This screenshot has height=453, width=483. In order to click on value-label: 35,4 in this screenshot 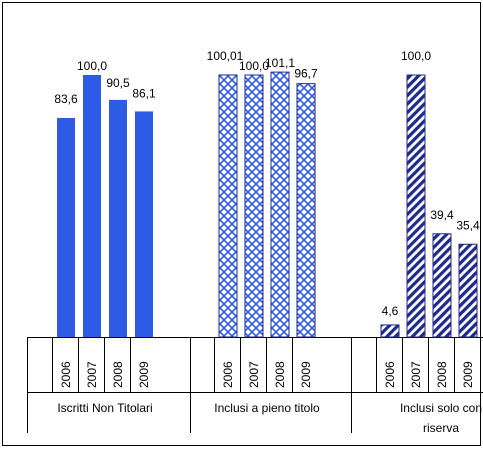, I will do `click(468, 225)`.